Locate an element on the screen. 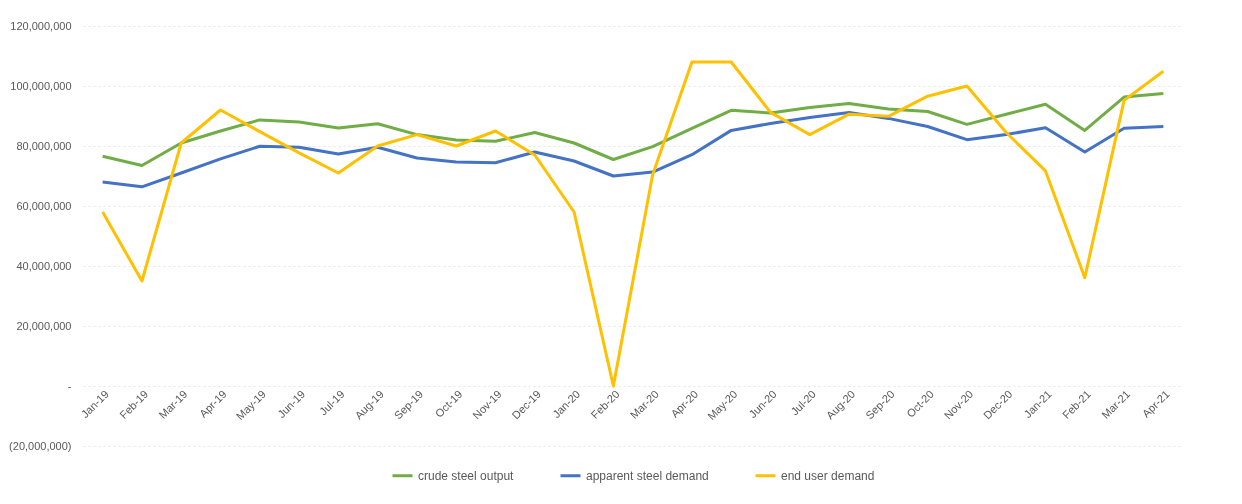 This screenshot has width=1242, height=504. legend-label: apparent steel demand is located at coordinates (647, 475).